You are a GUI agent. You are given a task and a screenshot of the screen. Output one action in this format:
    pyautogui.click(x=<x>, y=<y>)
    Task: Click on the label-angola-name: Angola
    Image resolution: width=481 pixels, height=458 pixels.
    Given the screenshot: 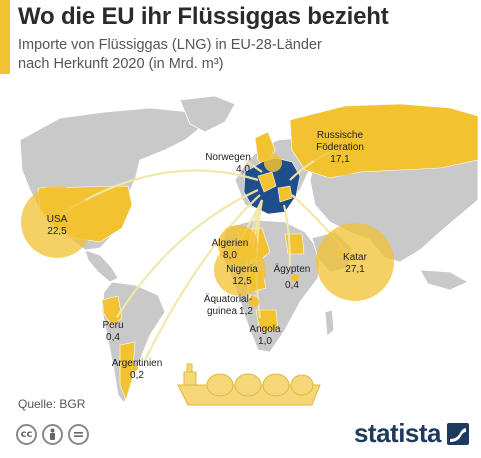 What is the action you would take?
    pyautogui.click(x=265, y=329)
    